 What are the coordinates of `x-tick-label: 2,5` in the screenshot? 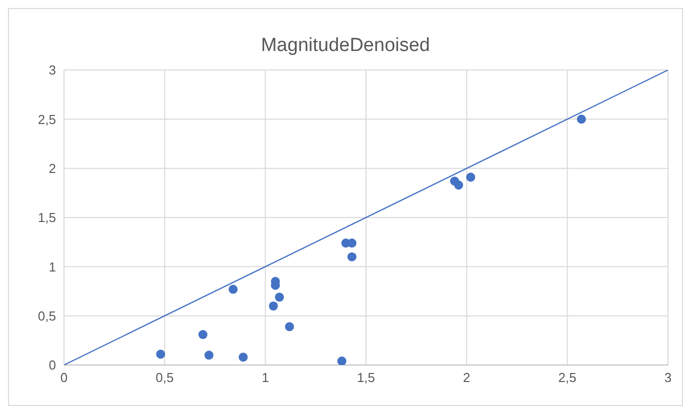 It's located at (567, 378).